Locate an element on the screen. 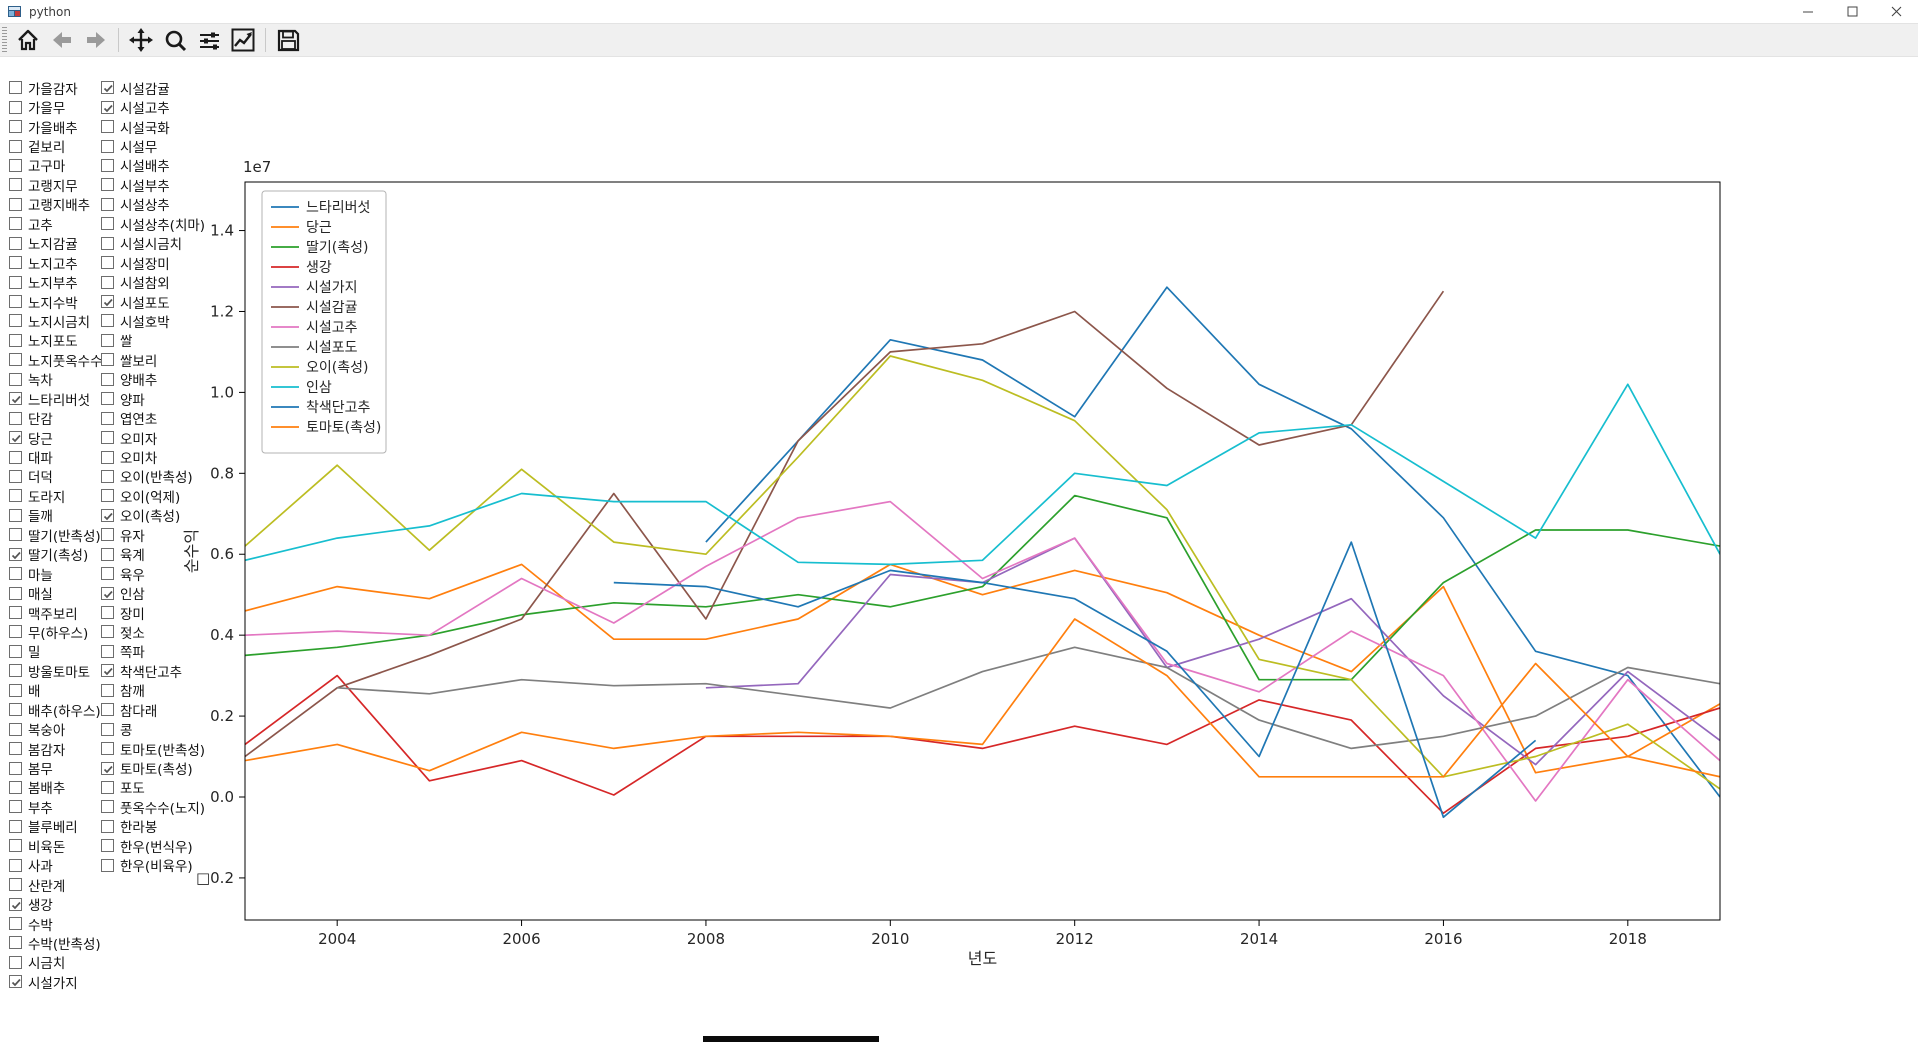 This screenshot has height=1042, width=1918. crop-checkbox-row: 오미차 is located at coordinates (153, 457).